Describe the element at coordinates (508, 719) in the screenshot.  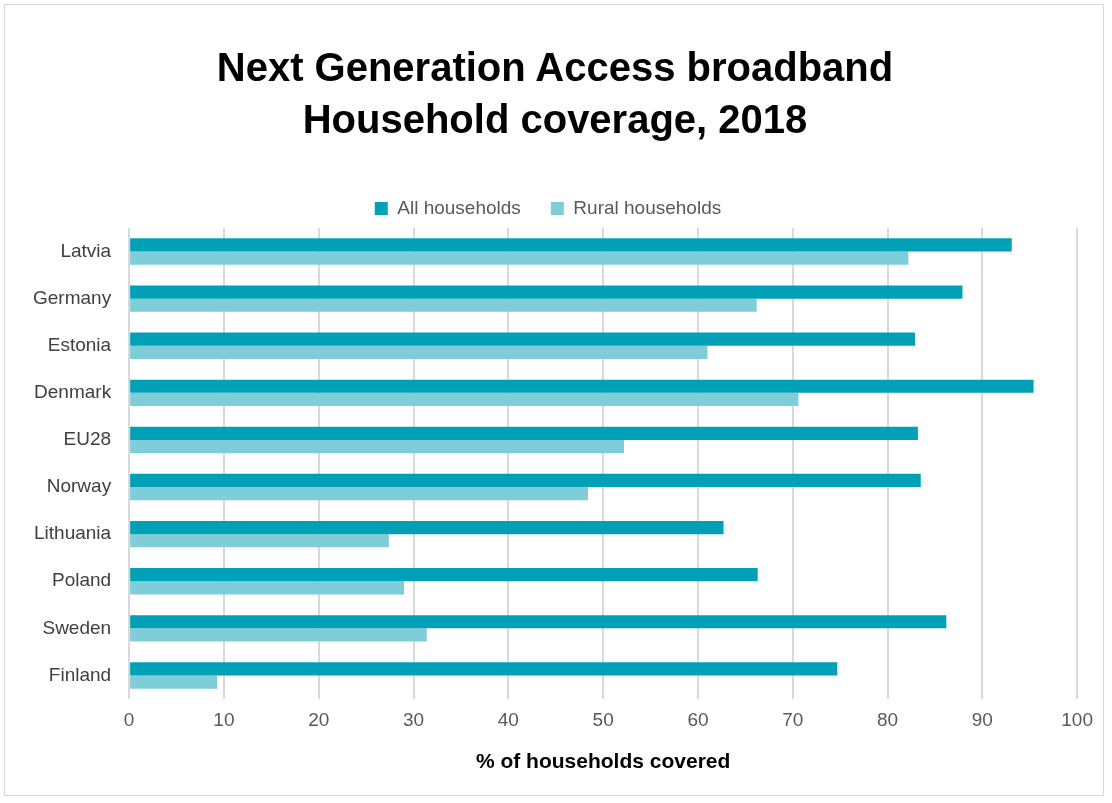
I see `x-tick-label: 40` at that location.